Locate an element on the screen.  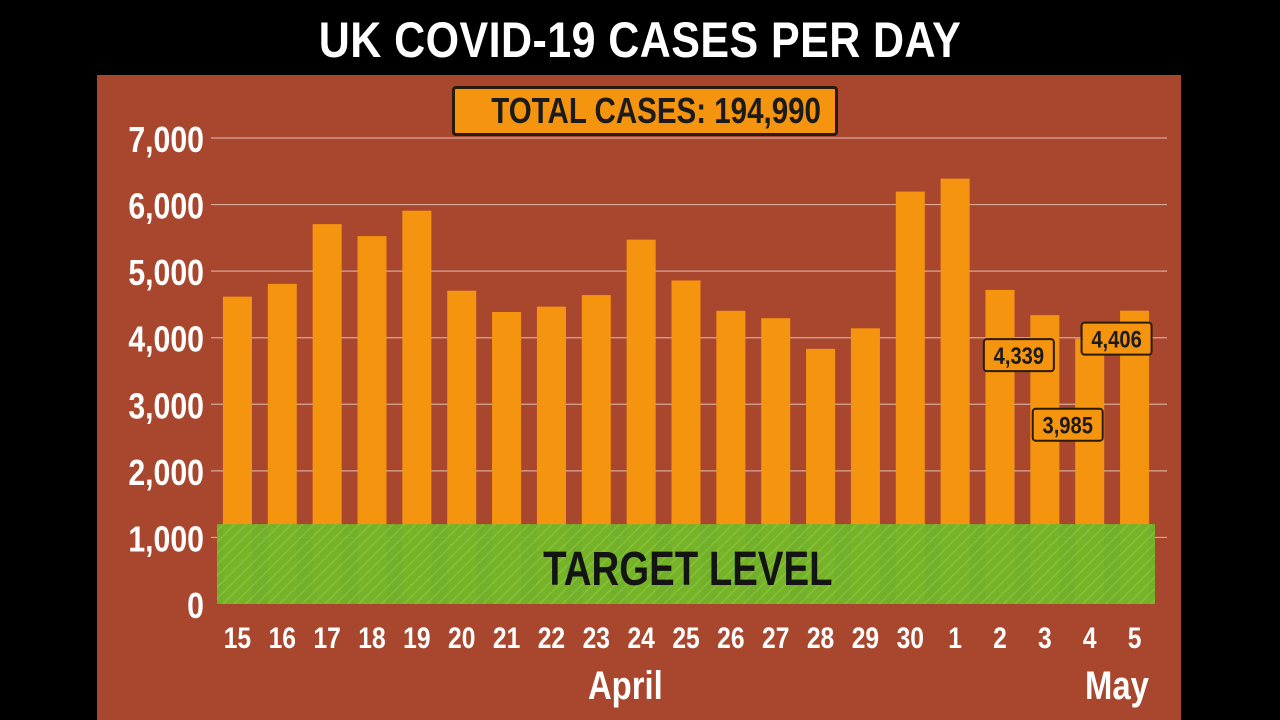
x-tick-label: 26 is located at coordinates (730, 638).